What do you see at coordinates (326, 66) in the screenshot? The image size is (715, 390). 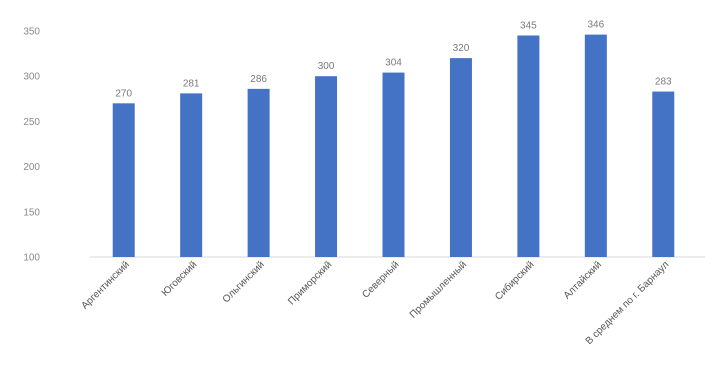 I see `data-label: 300` at bounding box center [326, 66].